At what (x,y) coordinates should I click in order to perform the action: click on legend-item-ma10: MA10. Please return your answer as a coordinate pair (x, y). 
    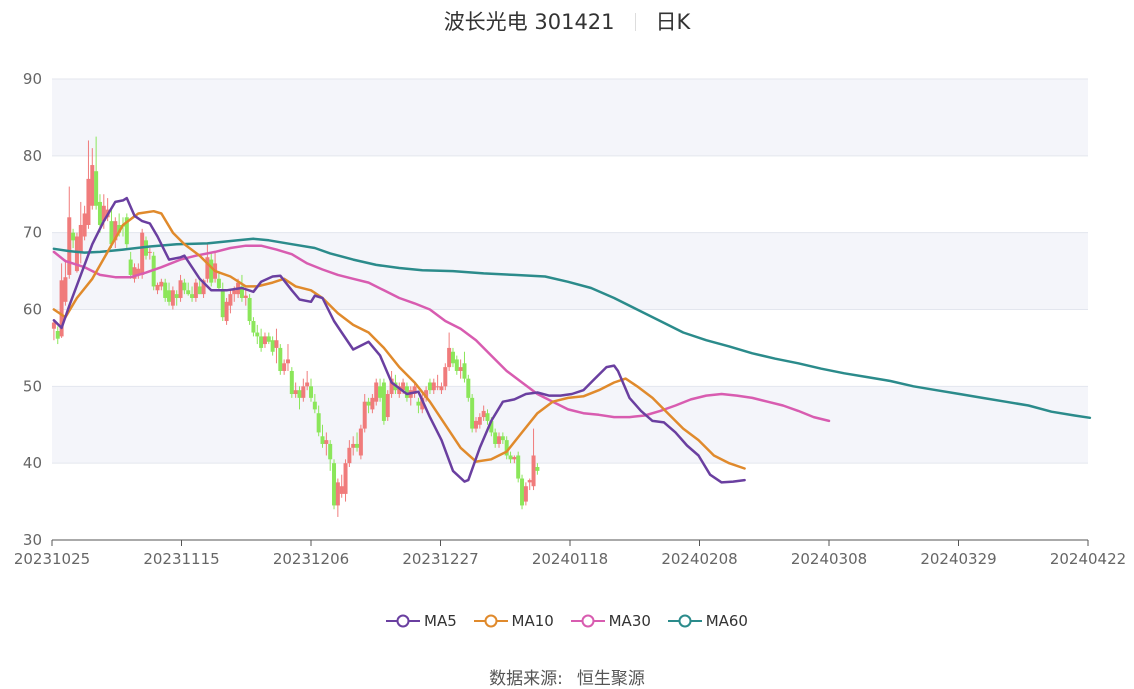
    Looking at the image, I should click on (513, 621).